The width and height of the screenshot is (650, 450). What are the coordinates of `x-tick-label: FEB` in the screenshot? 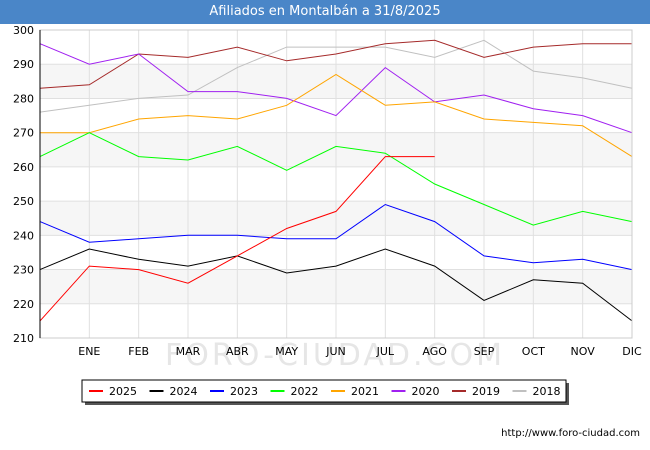 It's located at (138, 351).